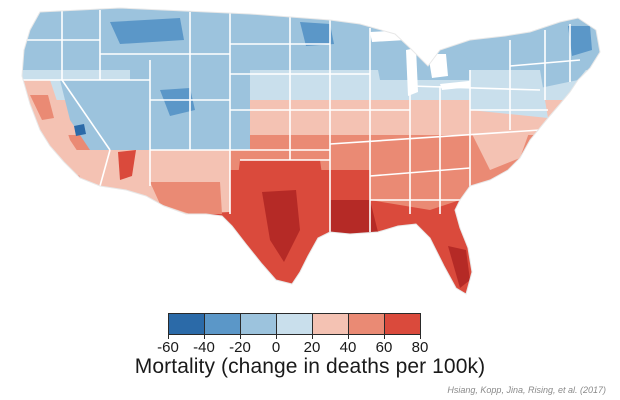 This screenshot has height=400, width=620. I want to click on legend-tick-label: 40, so click(348, 347).